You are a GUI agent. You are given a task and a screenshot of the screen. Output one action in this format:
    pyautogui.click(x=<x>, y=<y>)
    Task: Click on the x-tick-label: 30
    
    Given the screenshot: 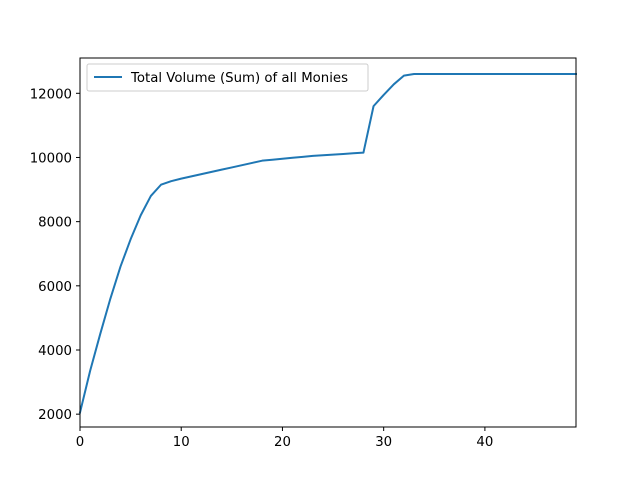 What is the action you would take?
    pyautogui.click(x=383, y=442)
    